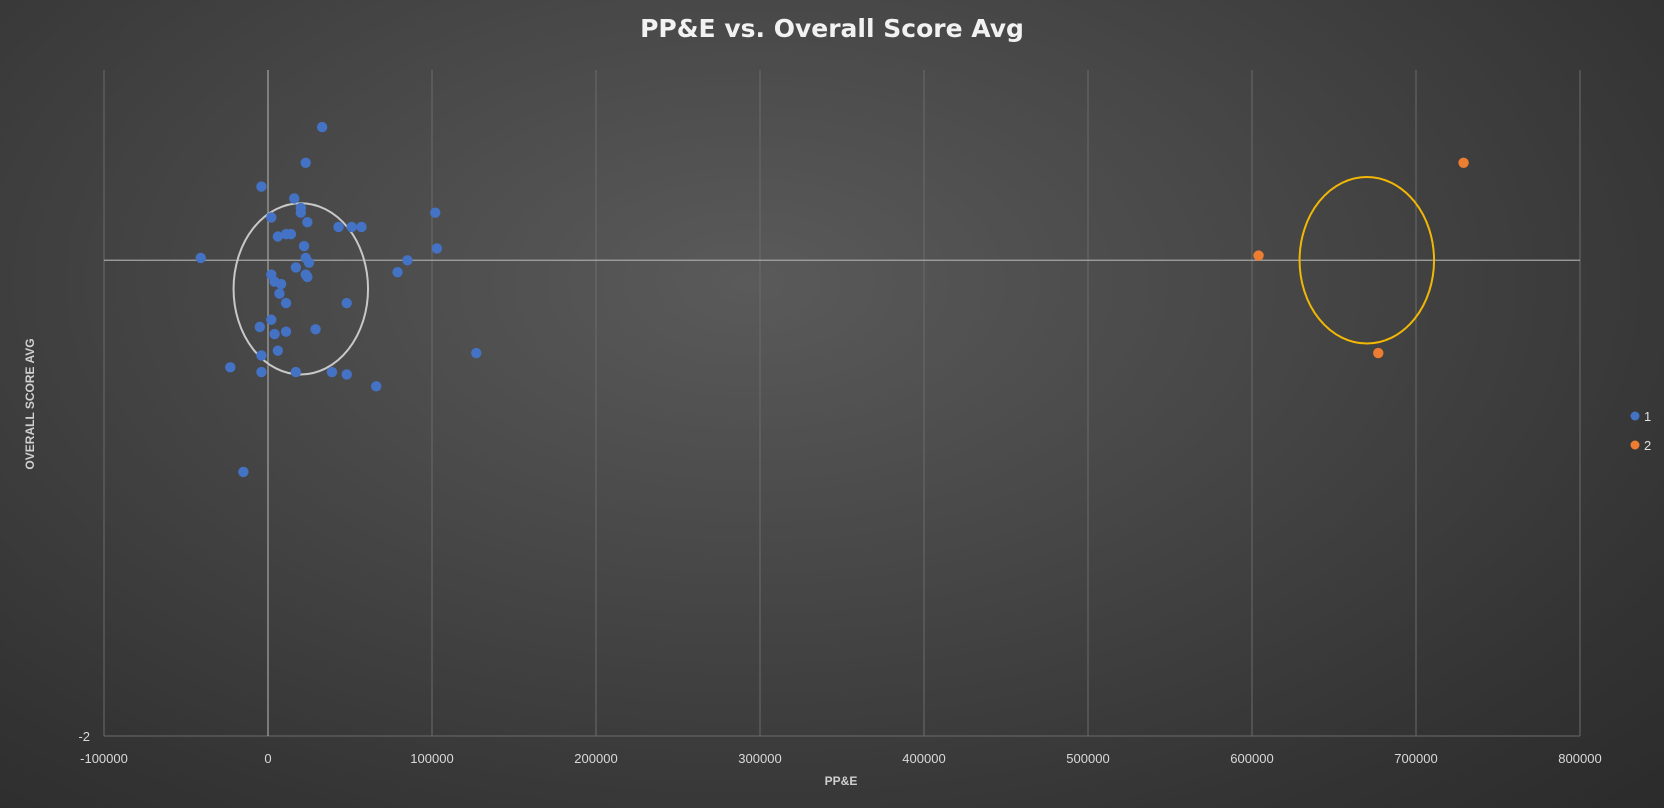 This screenshot has width=1664, height=808. What do you see at coordinates (1647, 445) in the screenshot?
I see `legend-label-2: 2` at bounding box center [1647, 445].